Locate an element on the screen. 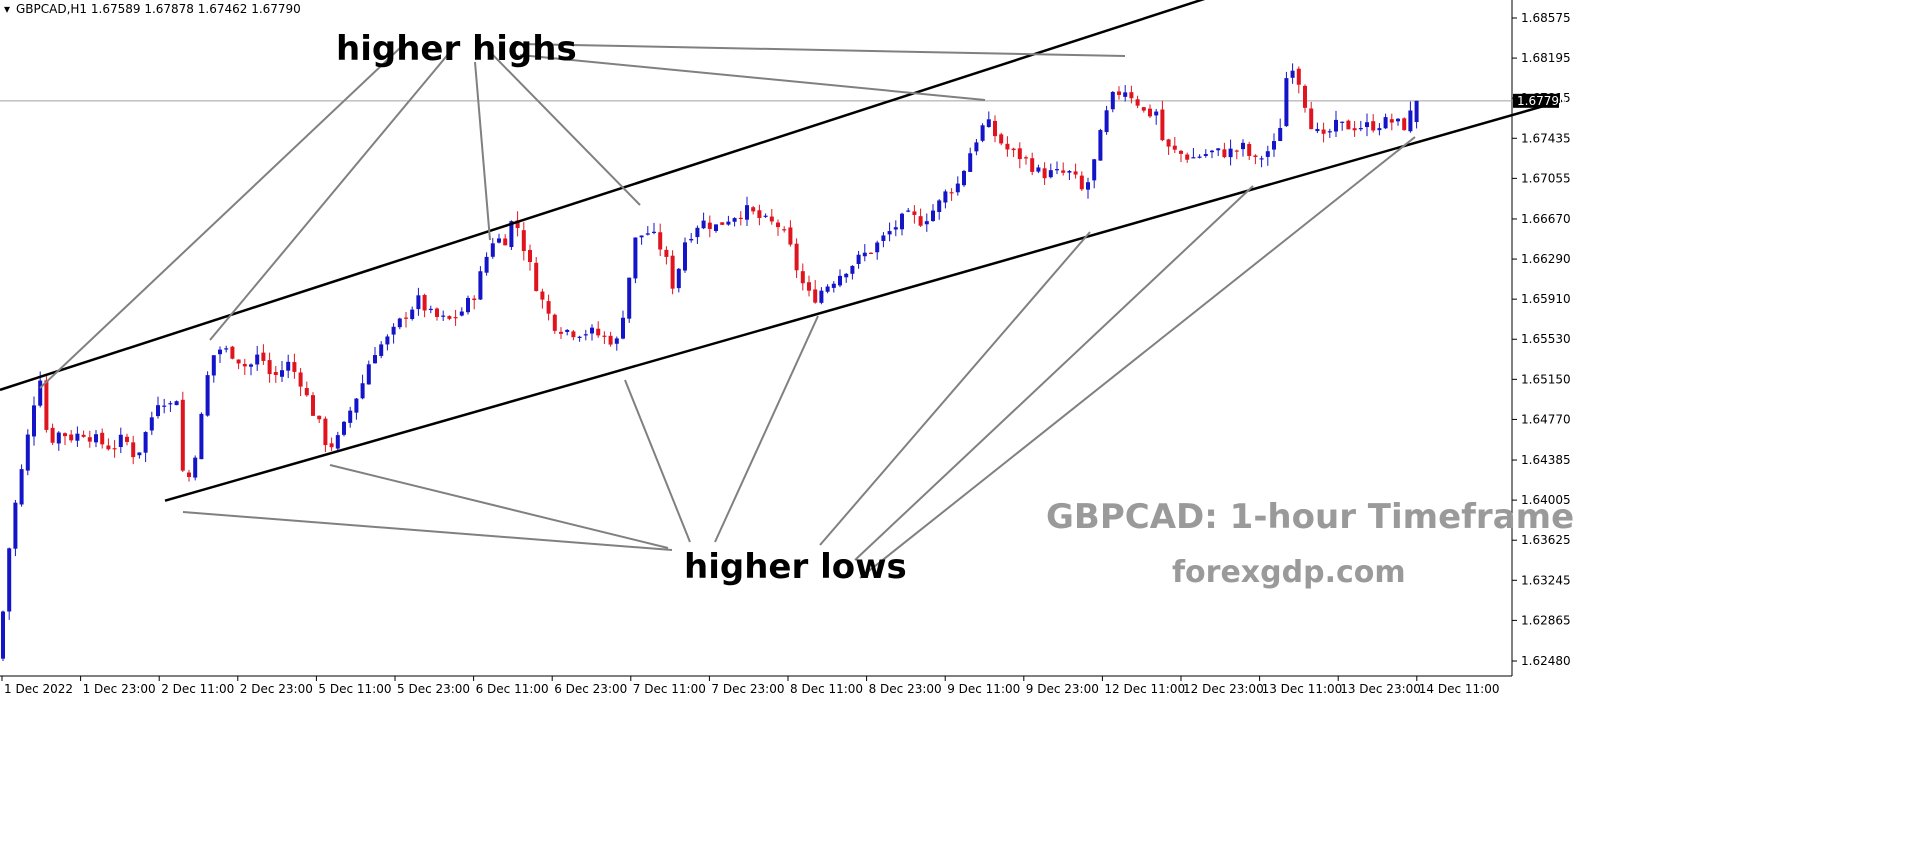 The image size is (1916, 850). x-tick-label: 1 Dec 23:00 is located at coordinates (119, 689).